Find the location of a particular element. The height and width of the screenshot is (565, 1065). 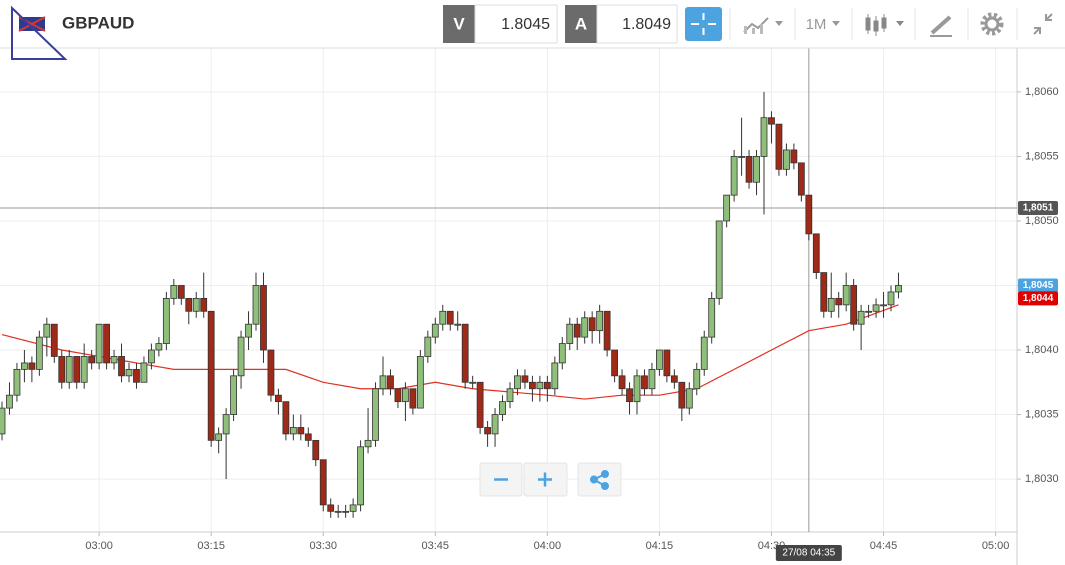

logo-triangle is located at coordinates (39, 32).